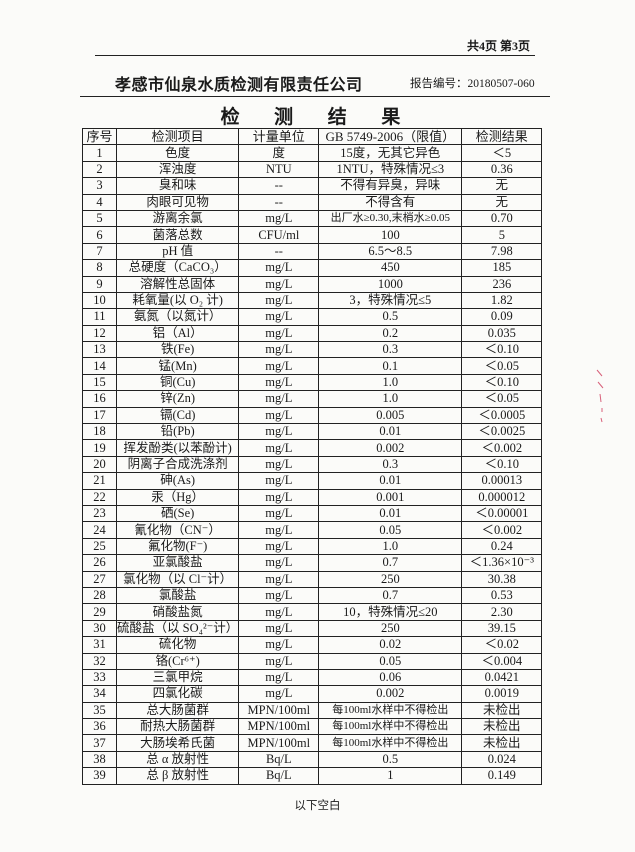 The width and height of the screenshot is (635, 852). I want to click on test-item: 四氯化碳, so click(177, 694).